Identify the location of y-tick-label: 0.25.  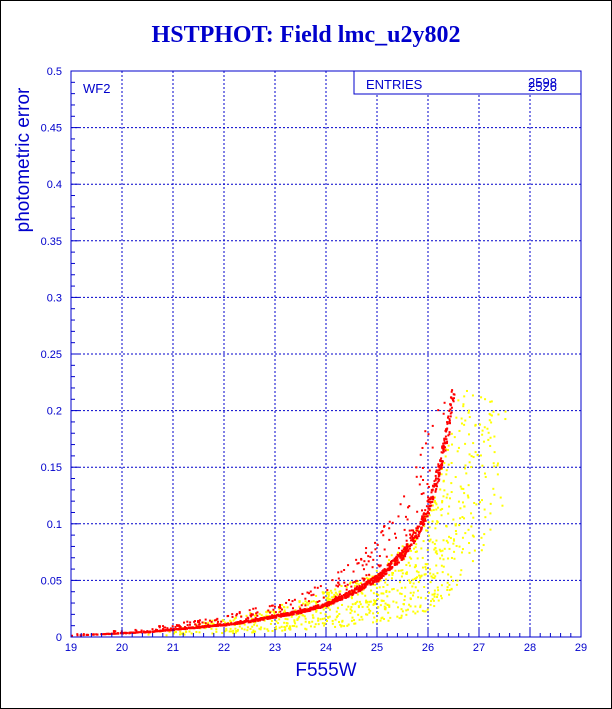
(51, 355).